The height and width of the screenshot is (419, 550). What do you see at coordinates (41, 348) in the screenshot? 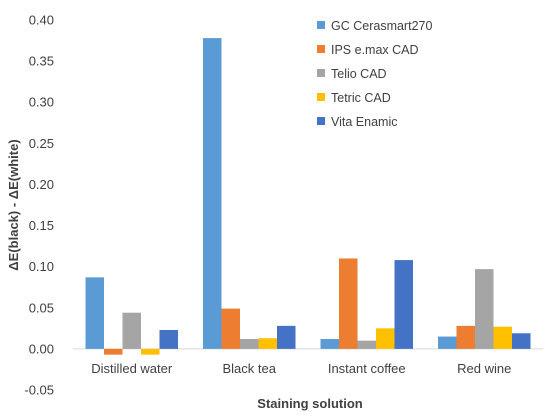
I see `y-tick-label: 0.00` at bounding box center [41, 348].